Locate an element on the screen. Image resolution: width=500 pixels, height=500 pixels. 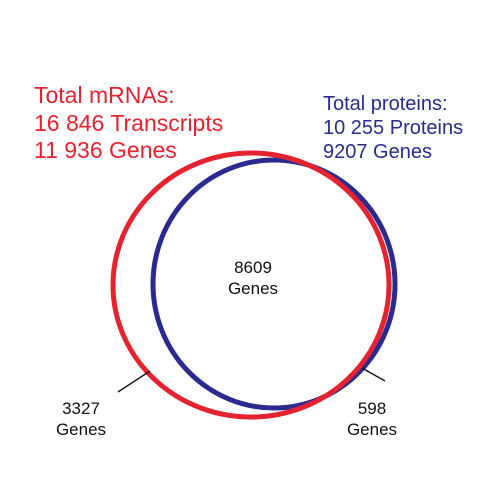
mrna-only-unit: Genes is located at coordinates (81, 430).